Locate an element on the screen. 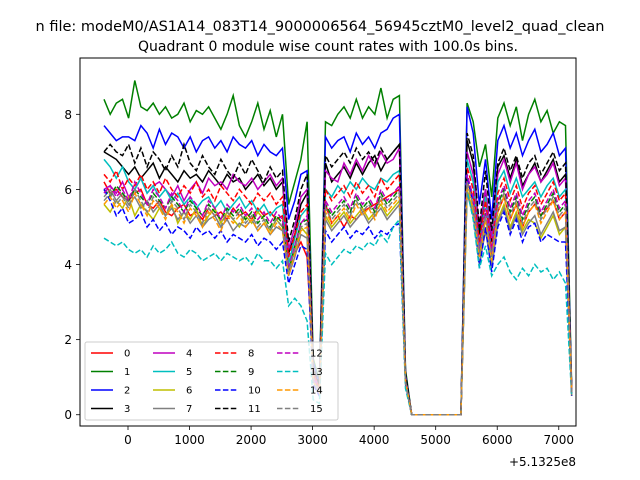 The image size is (640, 480). legend-label-11: 11 is located at coordinates (254, 409).